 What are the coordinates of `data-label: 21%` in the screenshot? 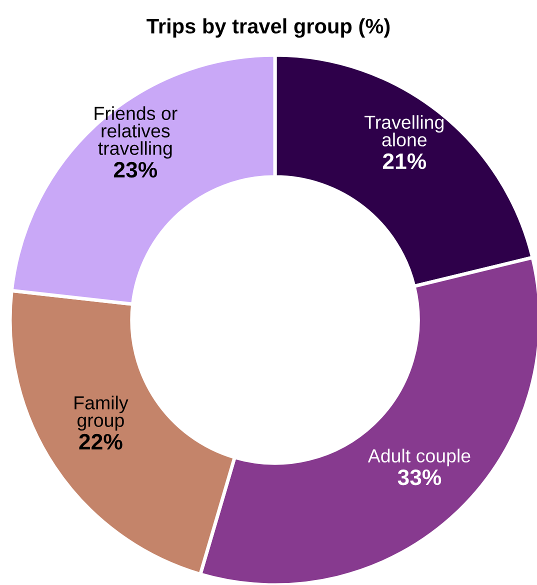 It's located at (404, 161).